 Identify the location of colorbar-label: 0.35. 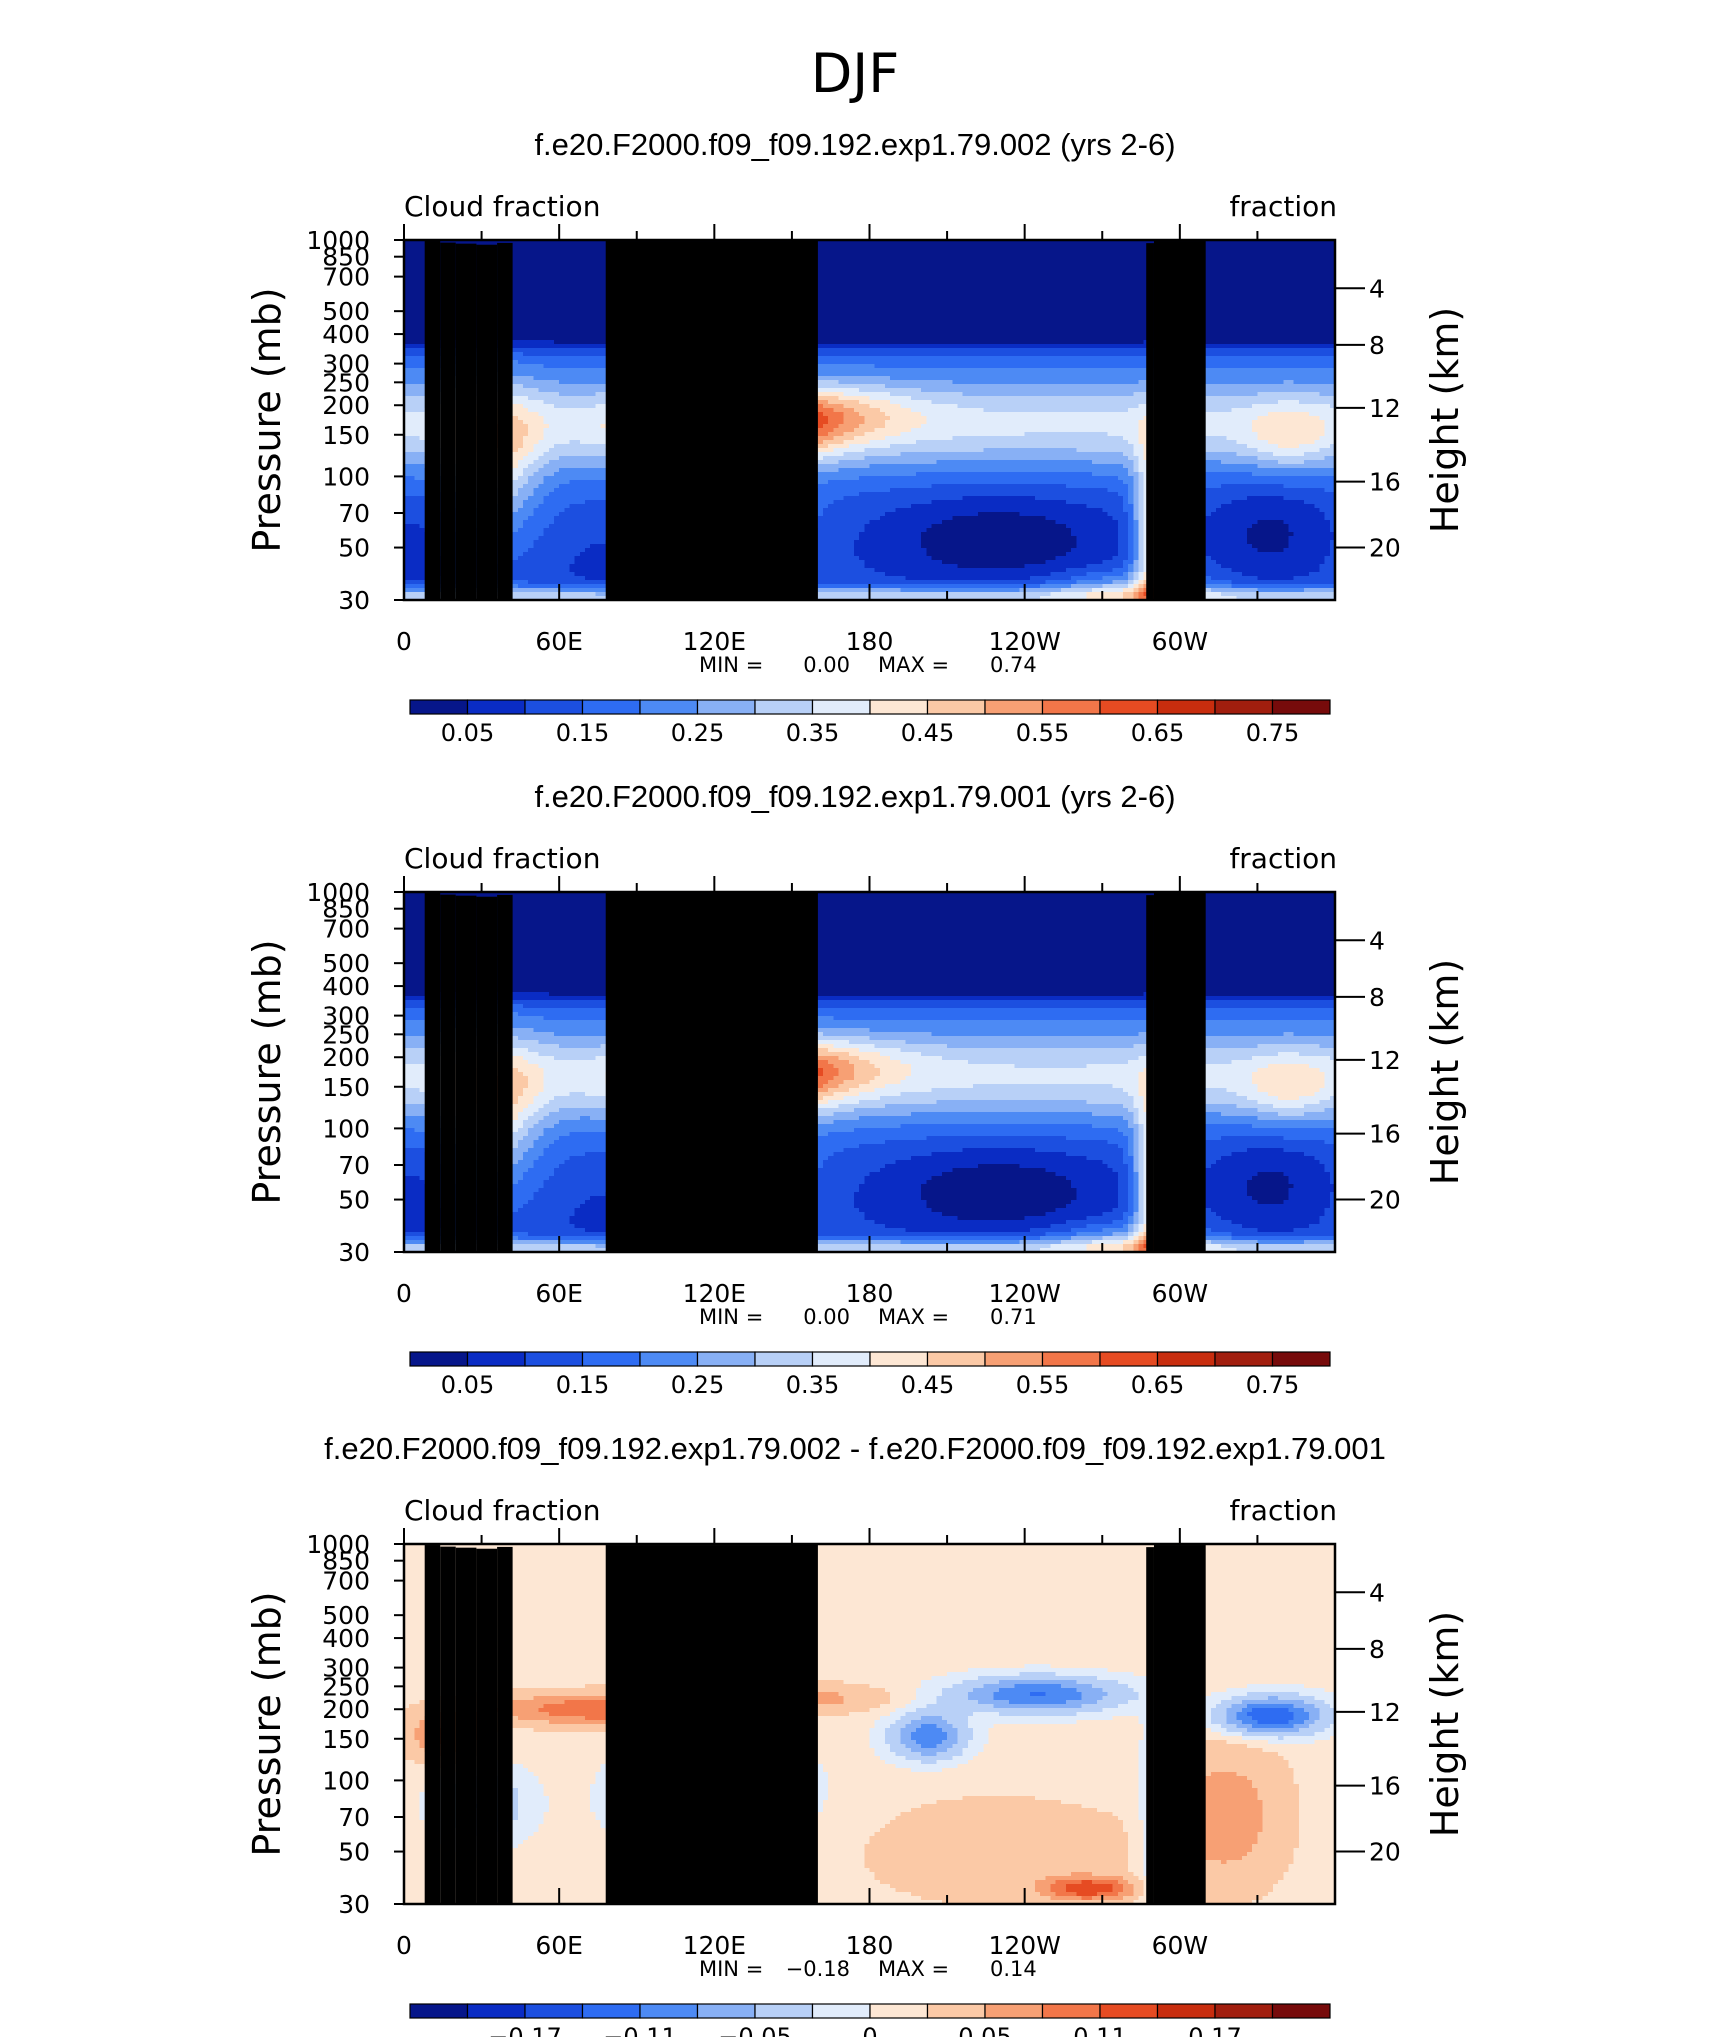
(812, 1385).